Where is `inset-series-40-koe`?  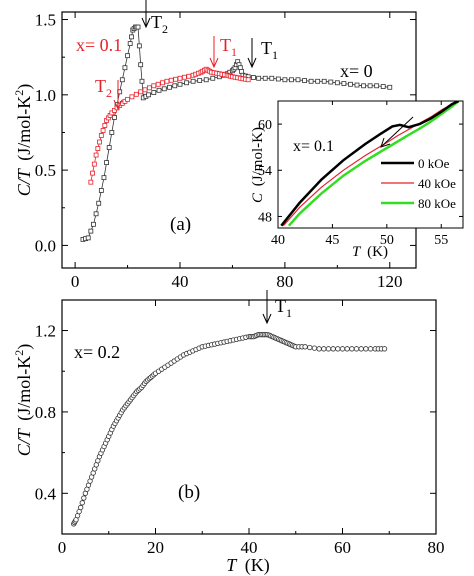
inset-series-40-koe is located at coordinates (370, 164).